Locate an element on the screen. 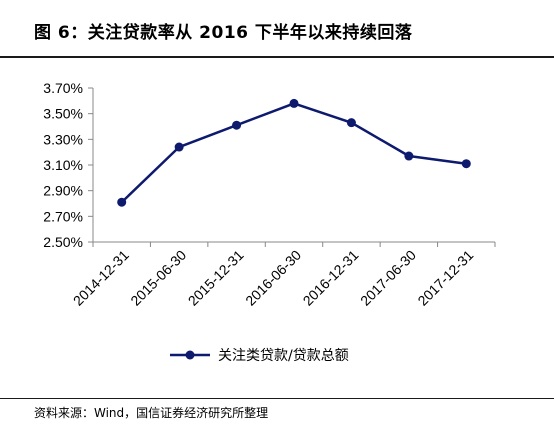  y-tick-label: 3.30% is located at coordinates (63, 139).